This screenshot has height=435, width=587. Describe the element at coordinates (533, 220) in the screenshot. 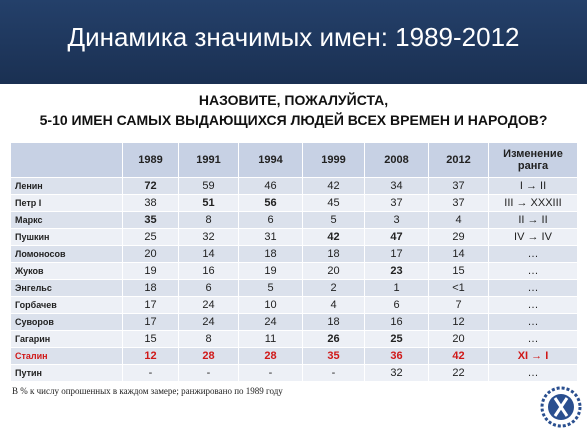

I see `cell: II → II` at that location.